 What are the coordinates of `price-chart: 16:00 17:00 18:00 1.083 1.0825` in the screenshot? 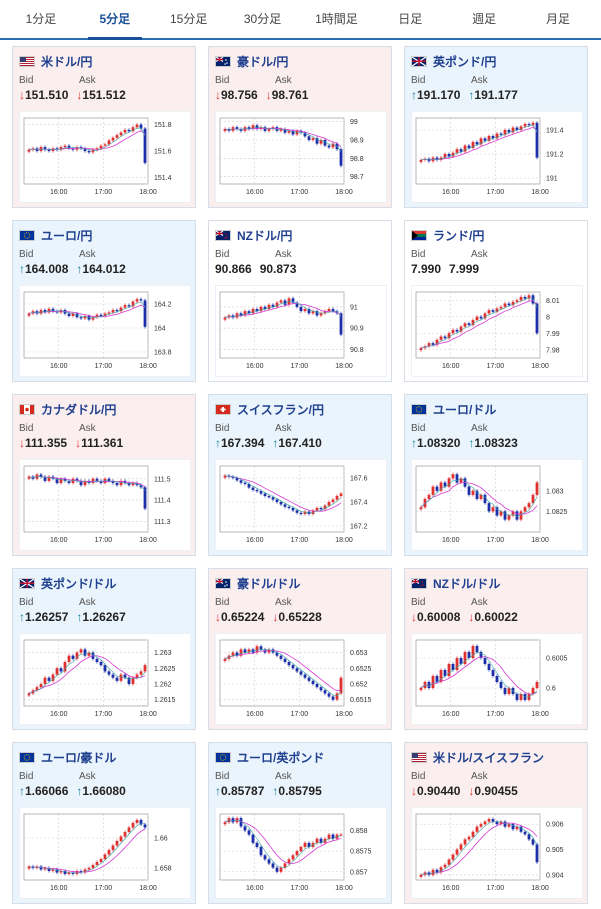 It's located at (497, 505).